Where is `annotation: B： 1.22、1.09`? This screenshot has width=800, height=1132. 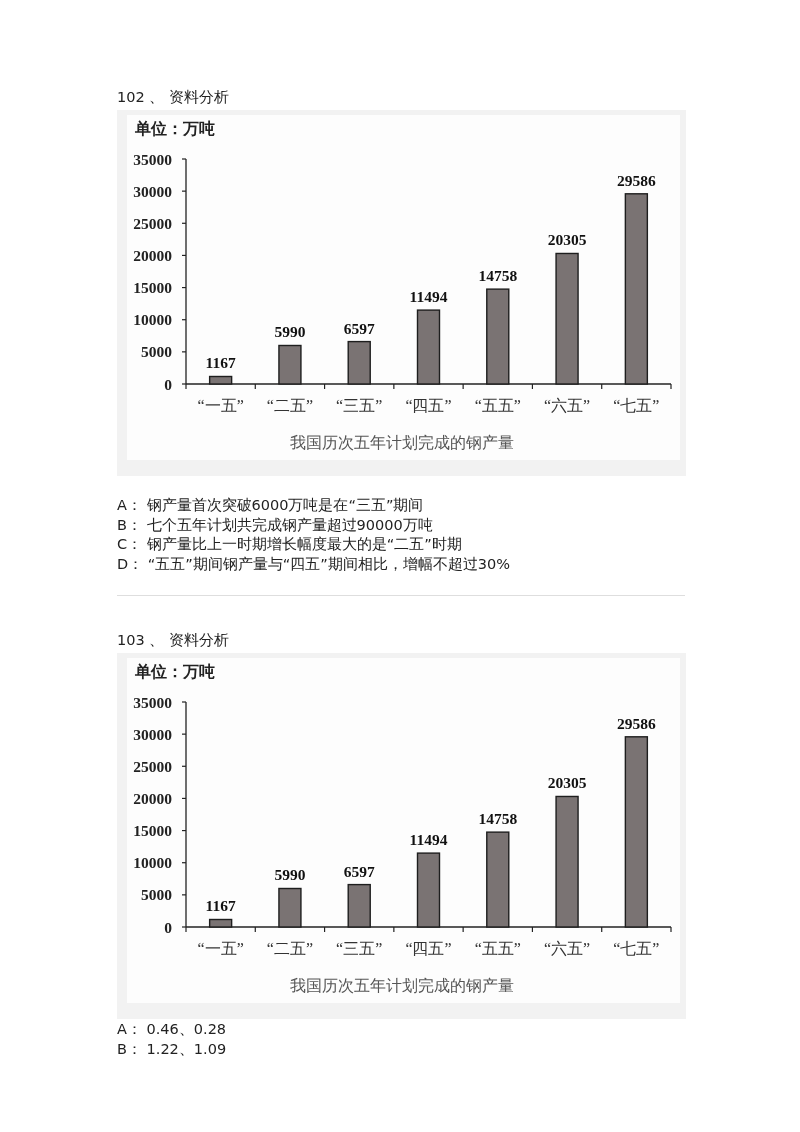 annotation: B： 1.22、1.09 is located at coordinates (172, 1049).